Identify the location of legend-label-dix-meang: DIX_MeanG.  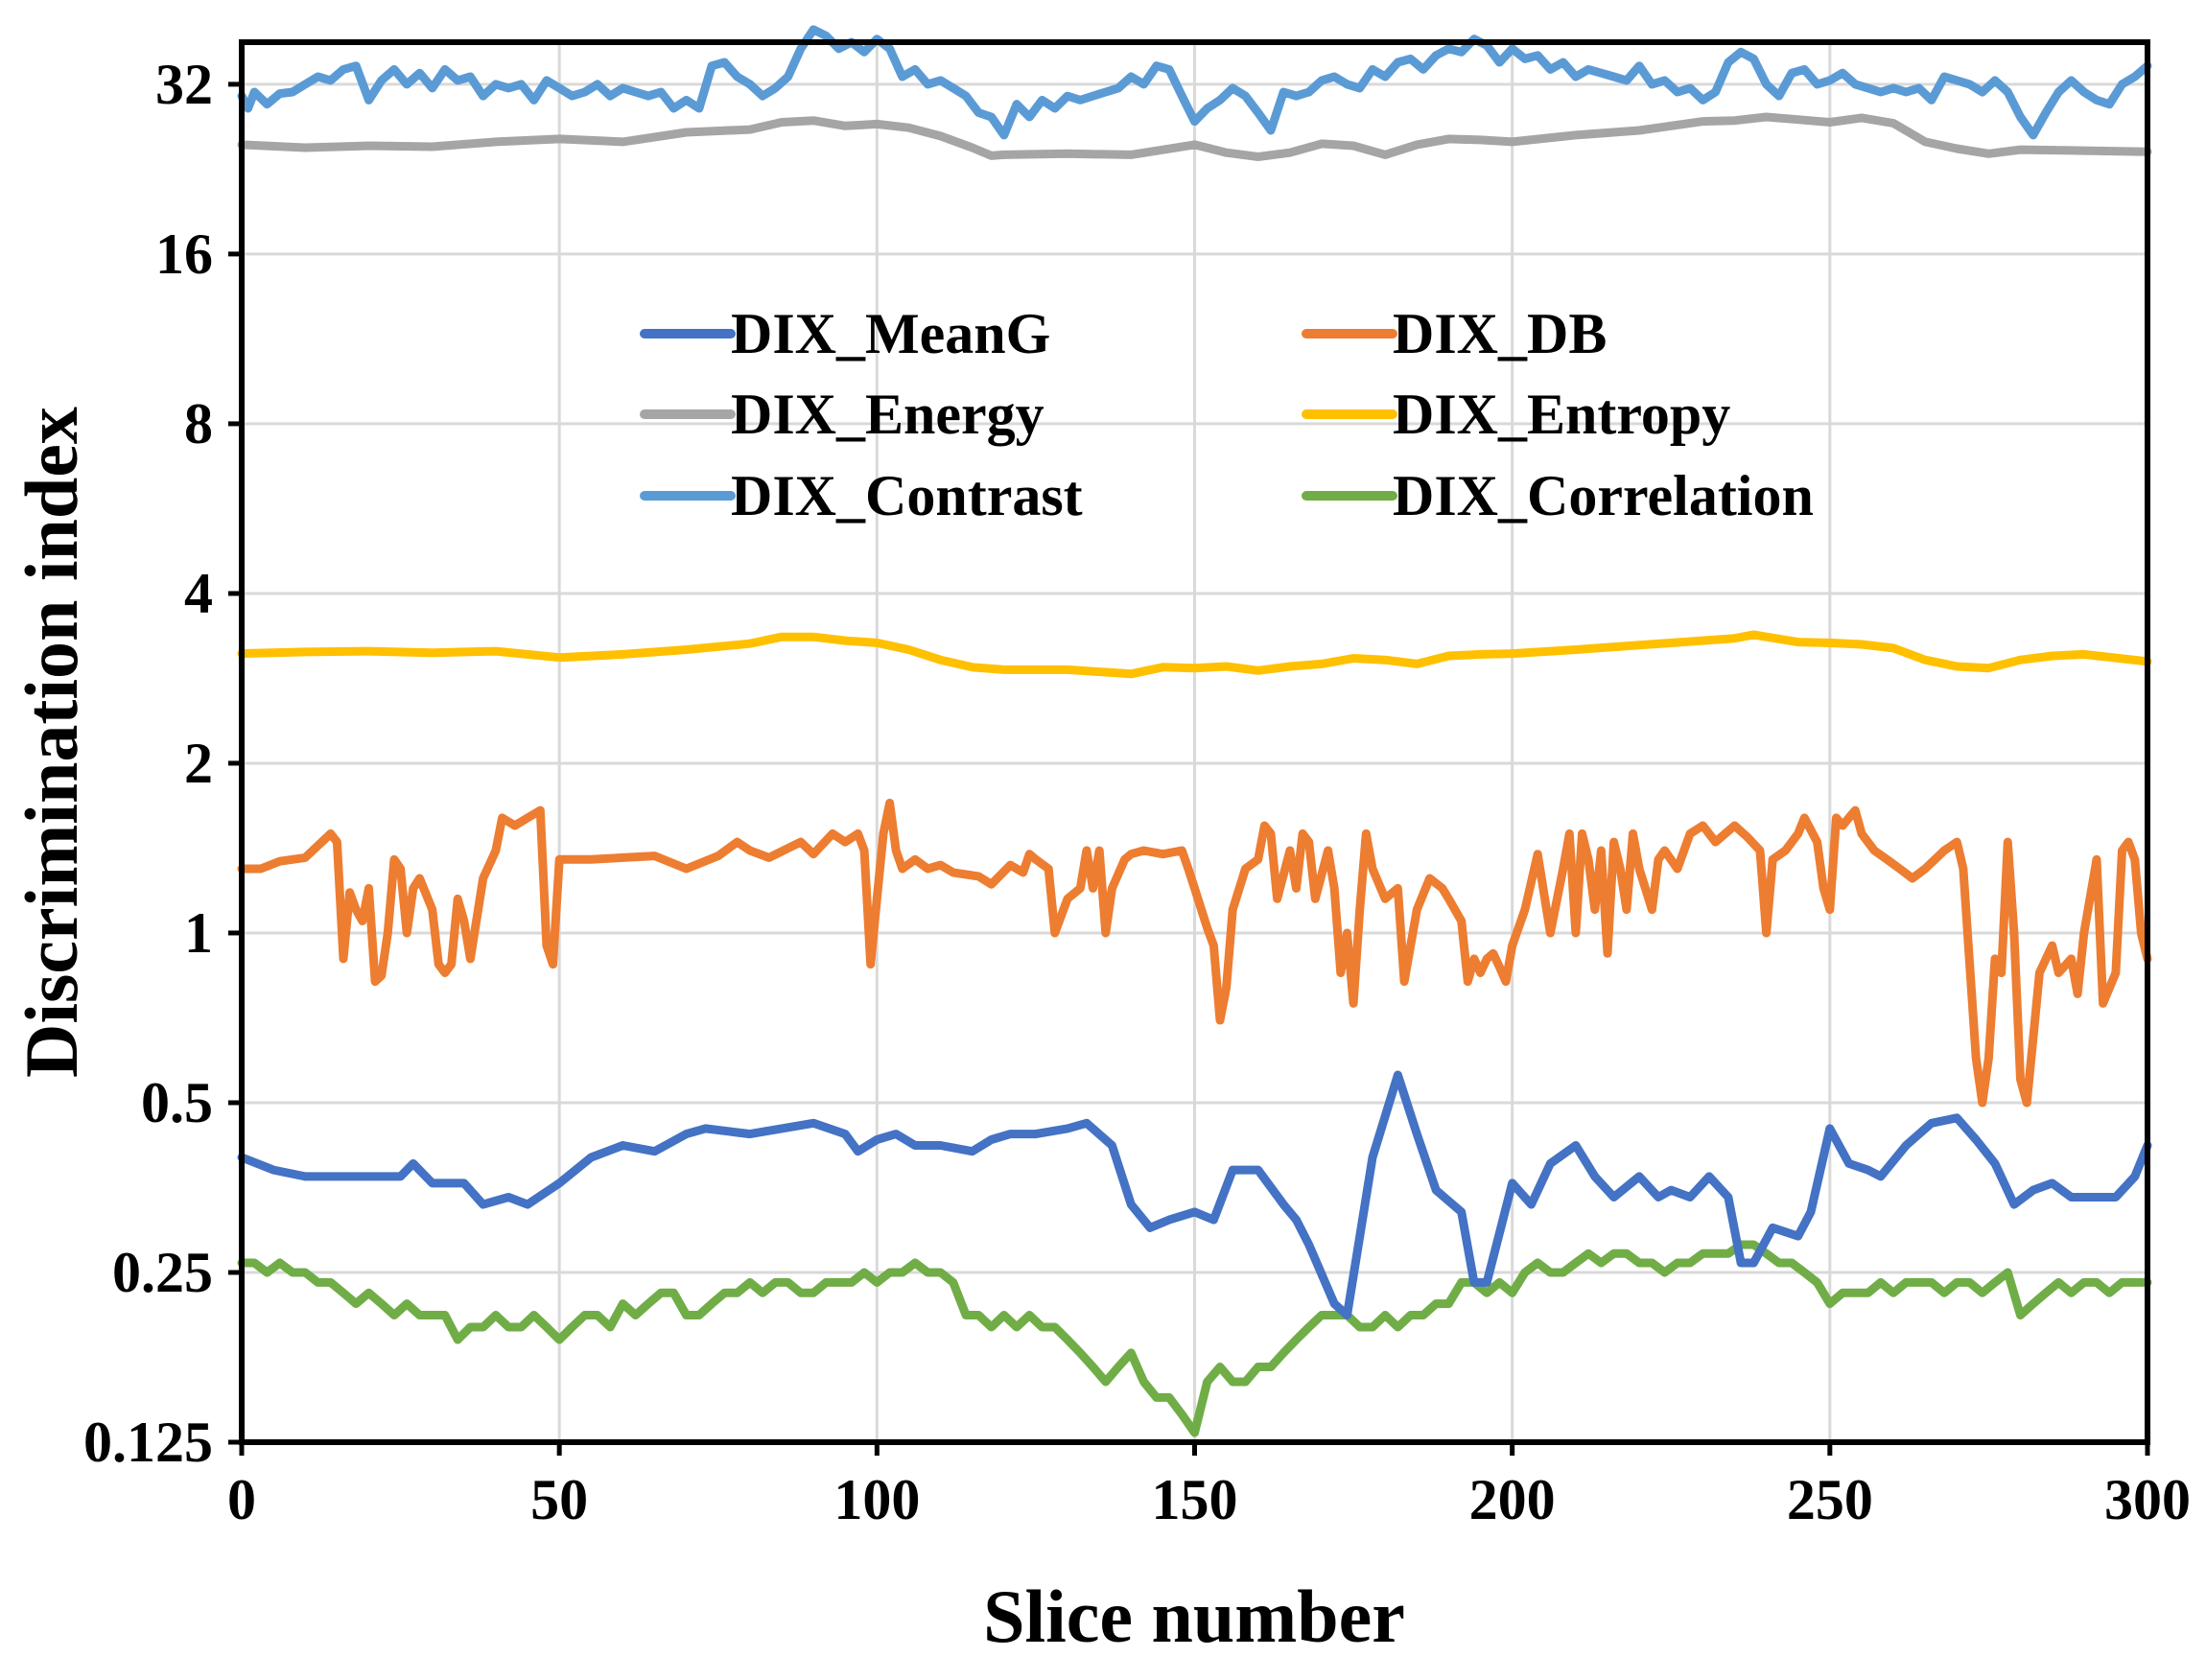
(890, 333).